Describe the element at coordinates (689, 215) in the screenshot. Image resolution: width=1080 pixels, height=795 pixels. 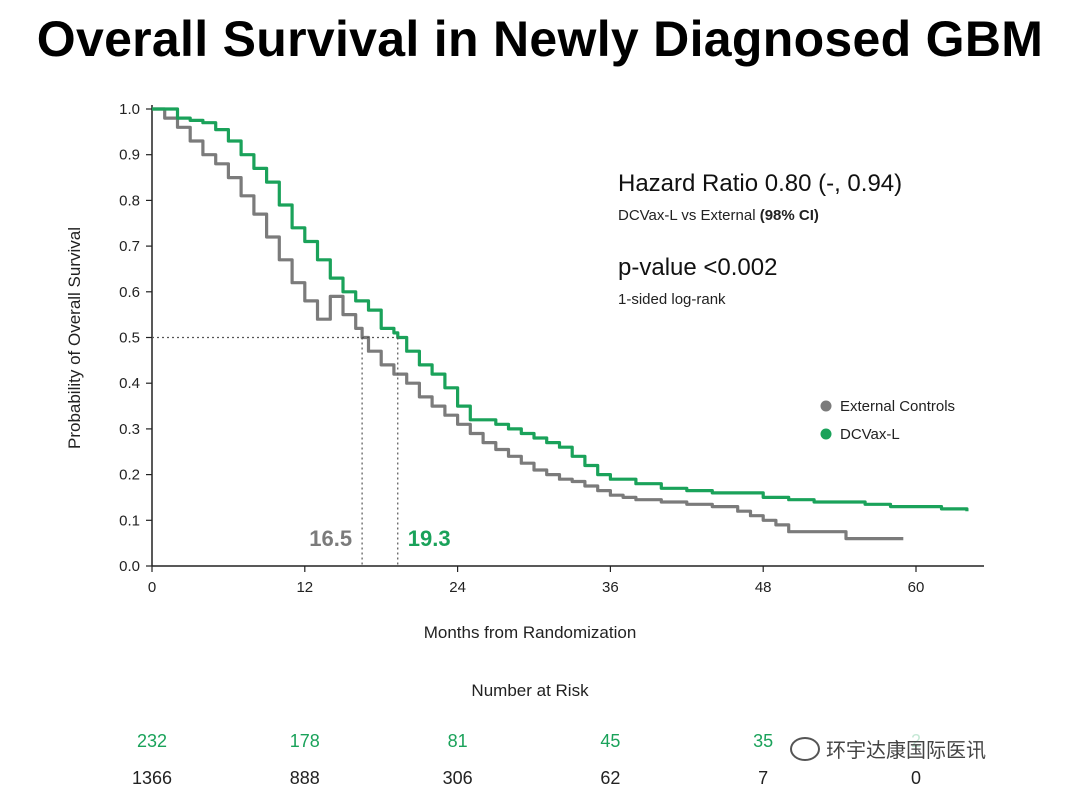
I see `hazard-ratio-subtitle-prefix: DCVax-L vs External` at that location.